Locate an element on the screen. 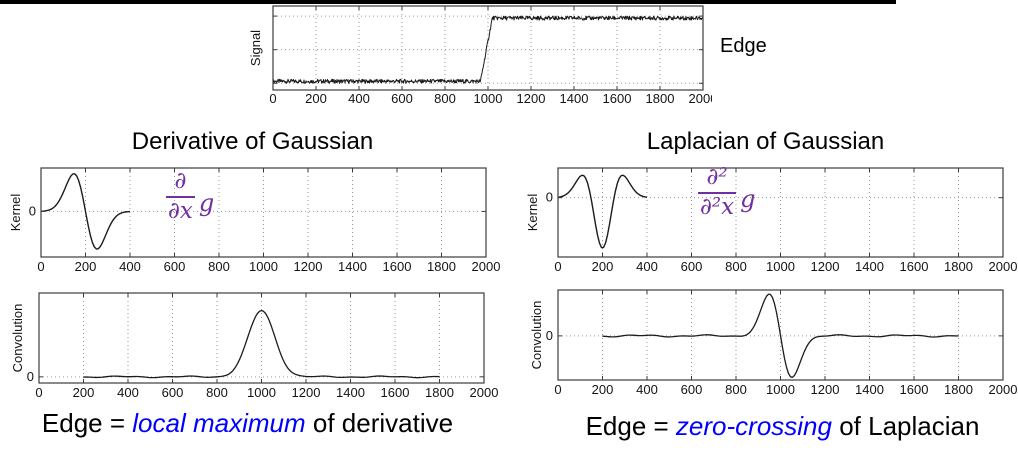 This screenshot has width=1018, height=457. dog_kernel-xtick-label: 600 is located at coordinates (175, 266).